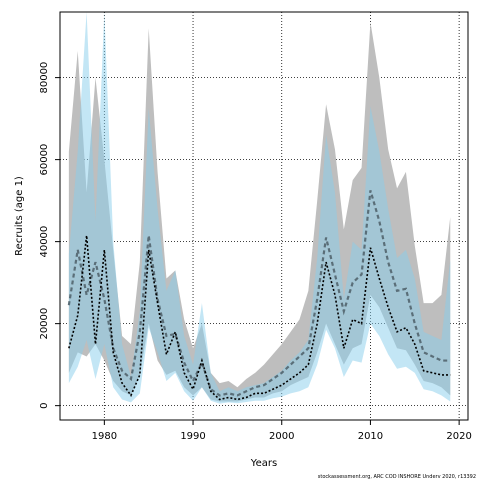  Describe the element at coordinates (44, 78) in the screenshot. I see `y-tick-label: 80000` at that location.